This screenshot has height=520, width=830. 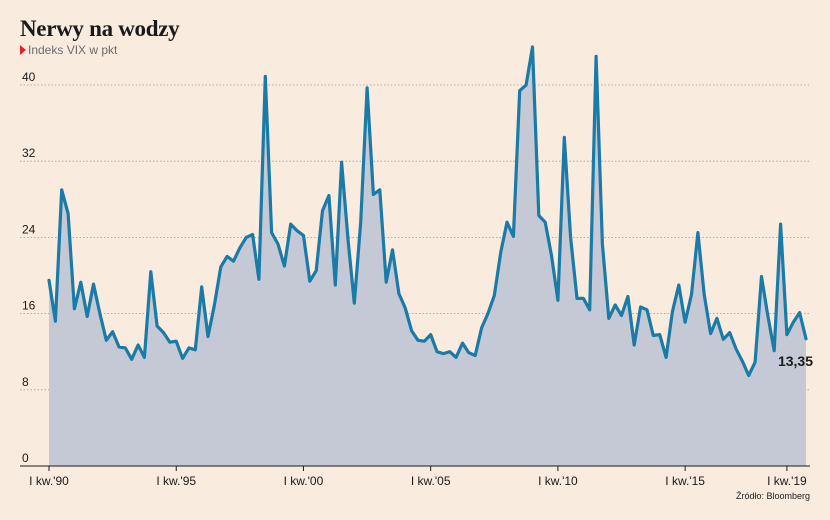 What do you see at coordinates (49, 481) in the screenshot?
I see `x-tick-label: I kw.'90` at bounding box center [49, 481].